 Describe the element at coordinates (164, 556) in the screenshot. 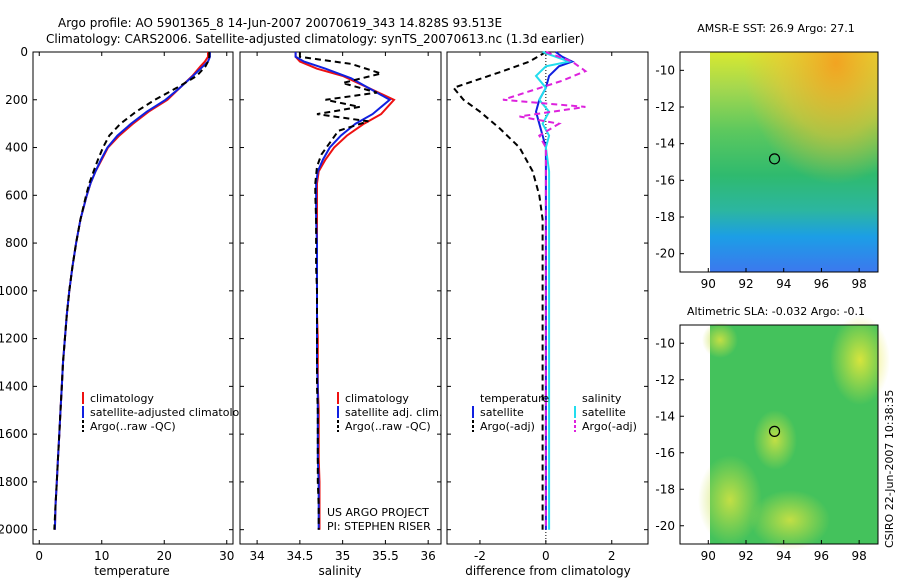

I see `x-tick-label: 20` at that location.